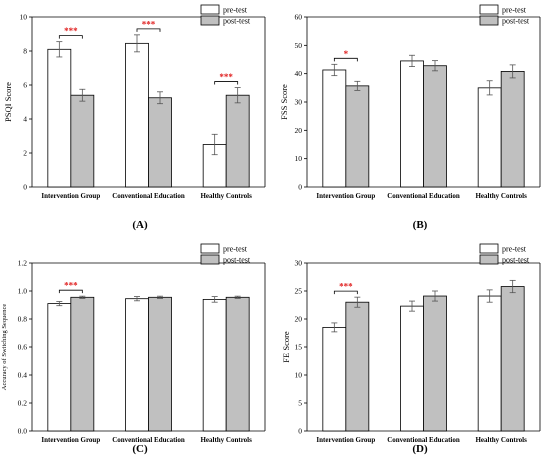 The width and height of the screenshot is (550, 461). I want to click on y-tick-label: 60, so click(299, 17).